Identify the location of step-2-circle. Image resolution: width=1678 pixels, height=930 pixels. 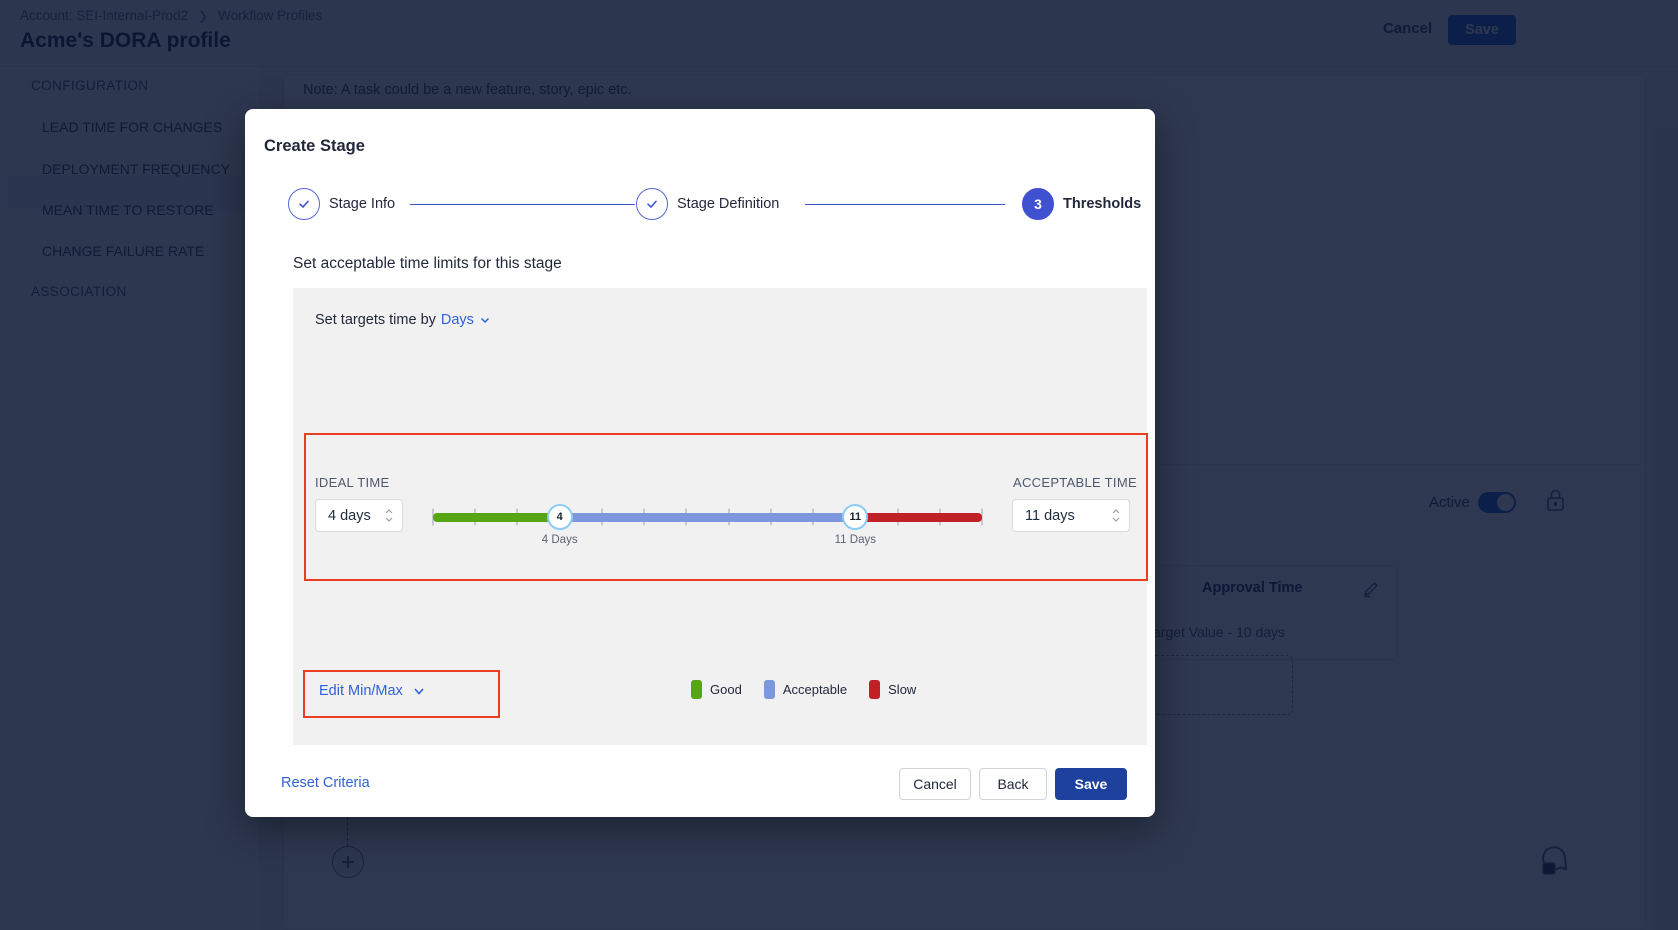
(652, 204).